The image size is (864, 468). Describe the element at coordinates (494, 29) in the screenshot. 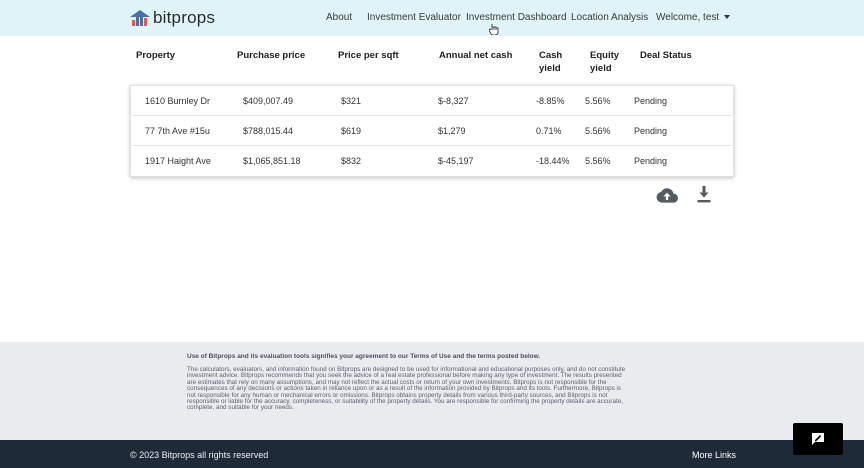

I see `hand-pointer-icon` at that location.